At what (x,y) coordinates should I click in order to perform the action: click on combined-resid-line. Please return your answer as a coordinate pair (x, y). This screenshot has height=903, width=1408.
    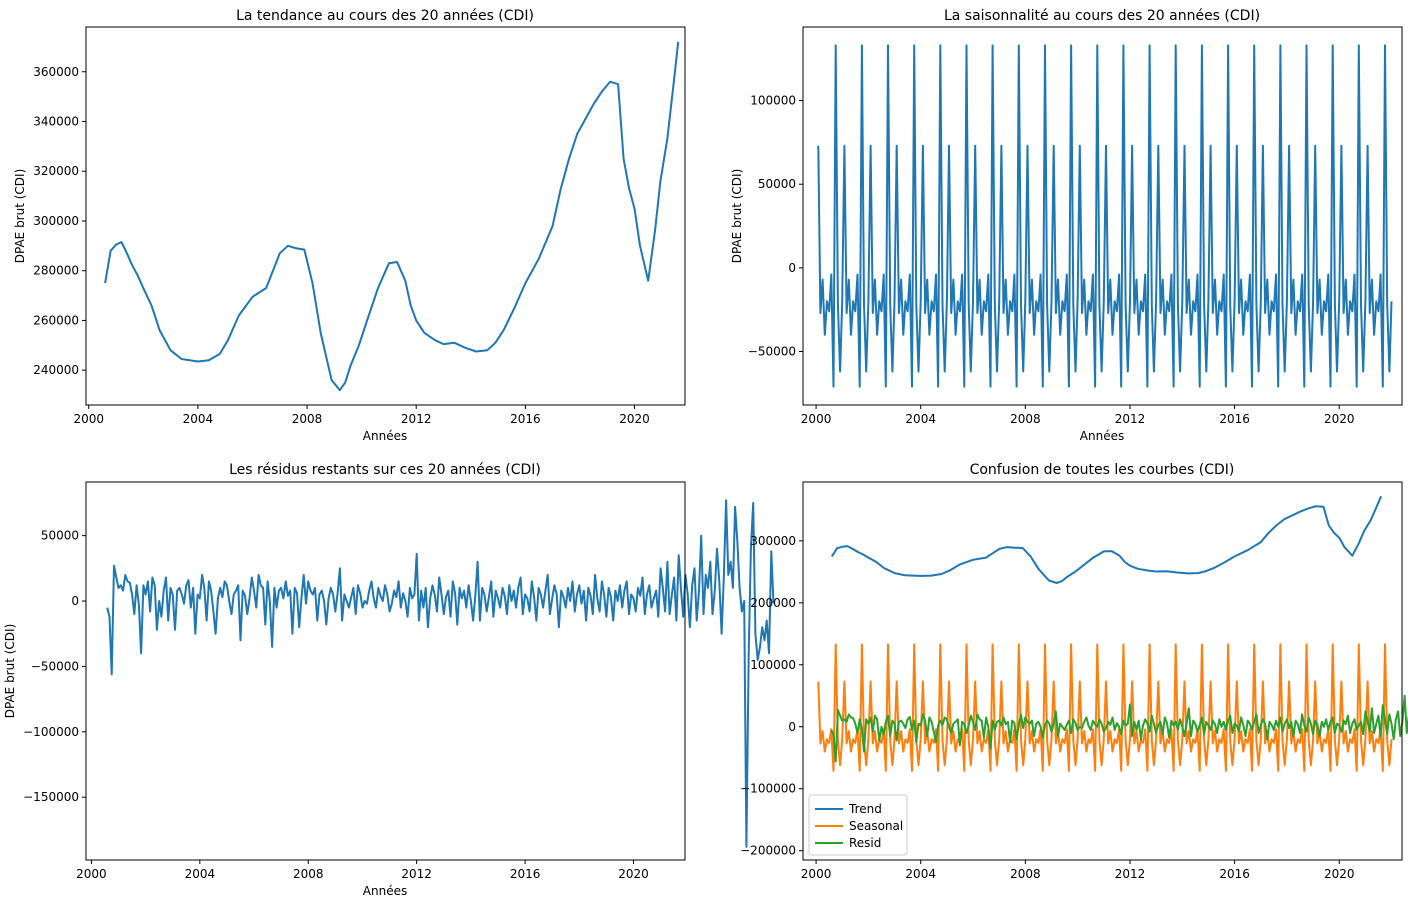
    Looking at the image, I should click on (1119, 728).